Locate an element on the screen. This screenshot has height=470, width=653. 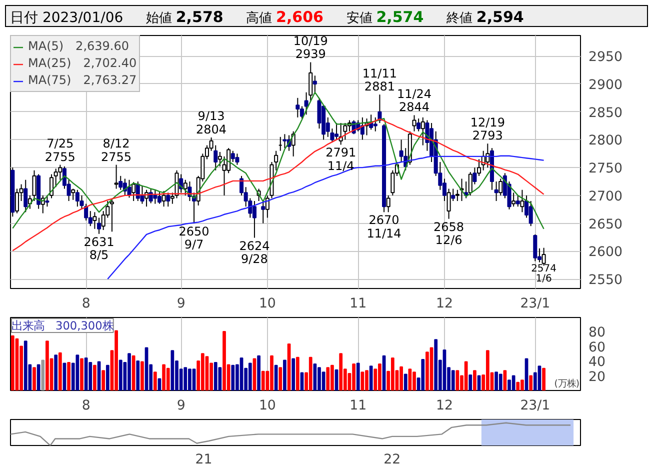
y-tick-label: 40 is located at coordinates (597, 362).